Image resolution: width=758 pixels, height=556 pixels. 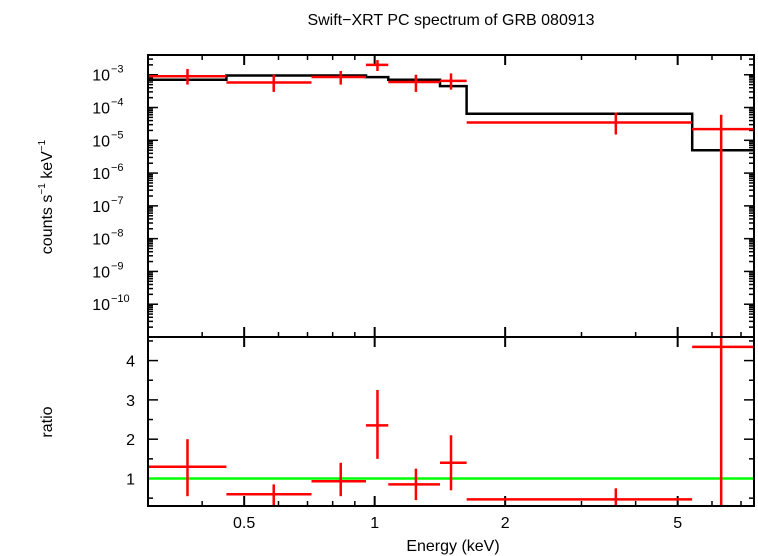 What do you see at coordinates (130, 401) in the screenshot?
I see `ratio-y-tick-label: 3` at bounding box center [130, 401].